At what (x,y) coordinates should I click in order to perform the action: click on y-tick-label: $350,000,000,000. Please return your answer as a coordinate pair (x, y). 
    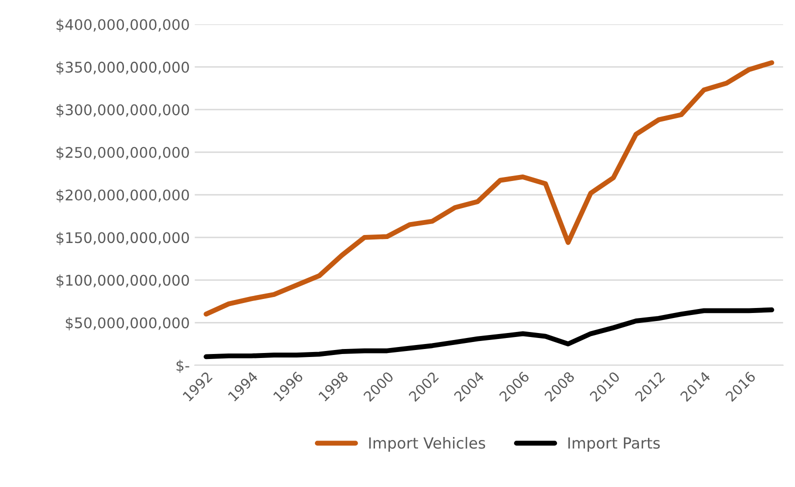
    Looking at the image, I should click on (122, 68).